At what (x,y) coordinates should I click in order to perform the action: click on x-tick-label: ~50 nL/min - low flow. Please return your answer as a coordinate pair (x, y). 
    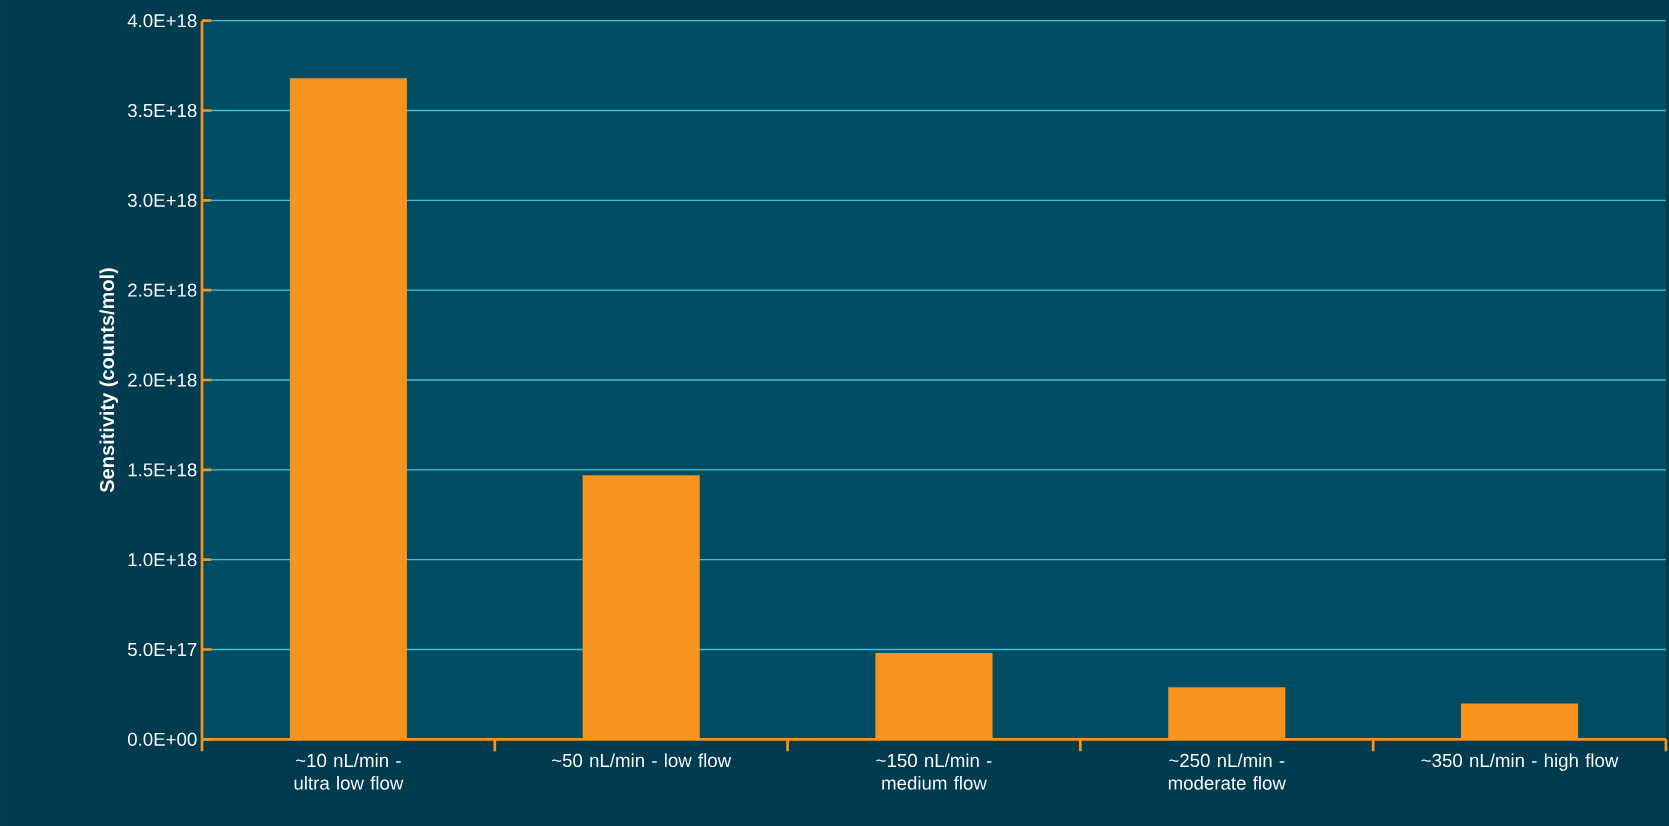
    Looking at the image, I should click on (642, 760).